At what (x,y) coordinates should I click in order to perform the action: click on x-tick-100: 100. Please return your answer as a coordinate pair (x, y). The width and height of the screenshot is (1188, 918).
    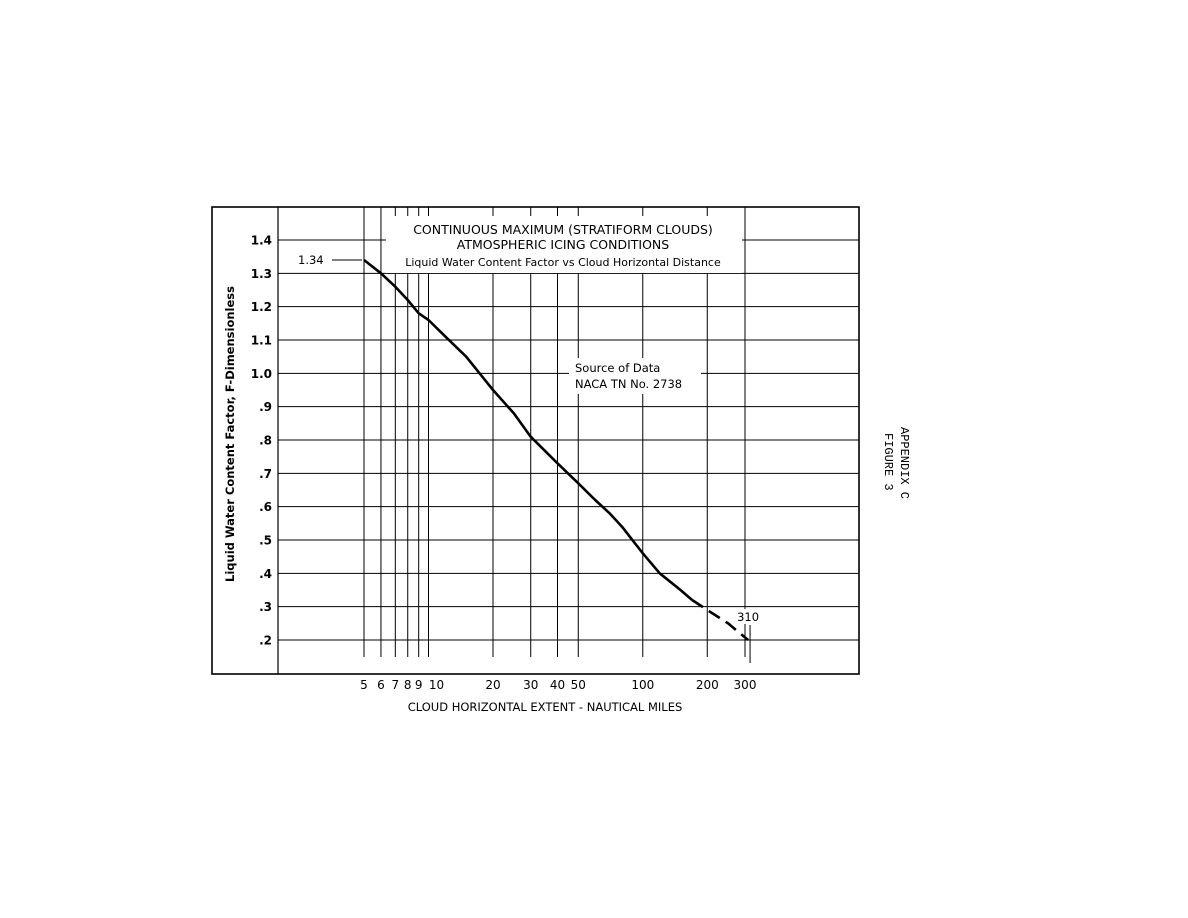
    Looking at the image, I should click on (642, 685).